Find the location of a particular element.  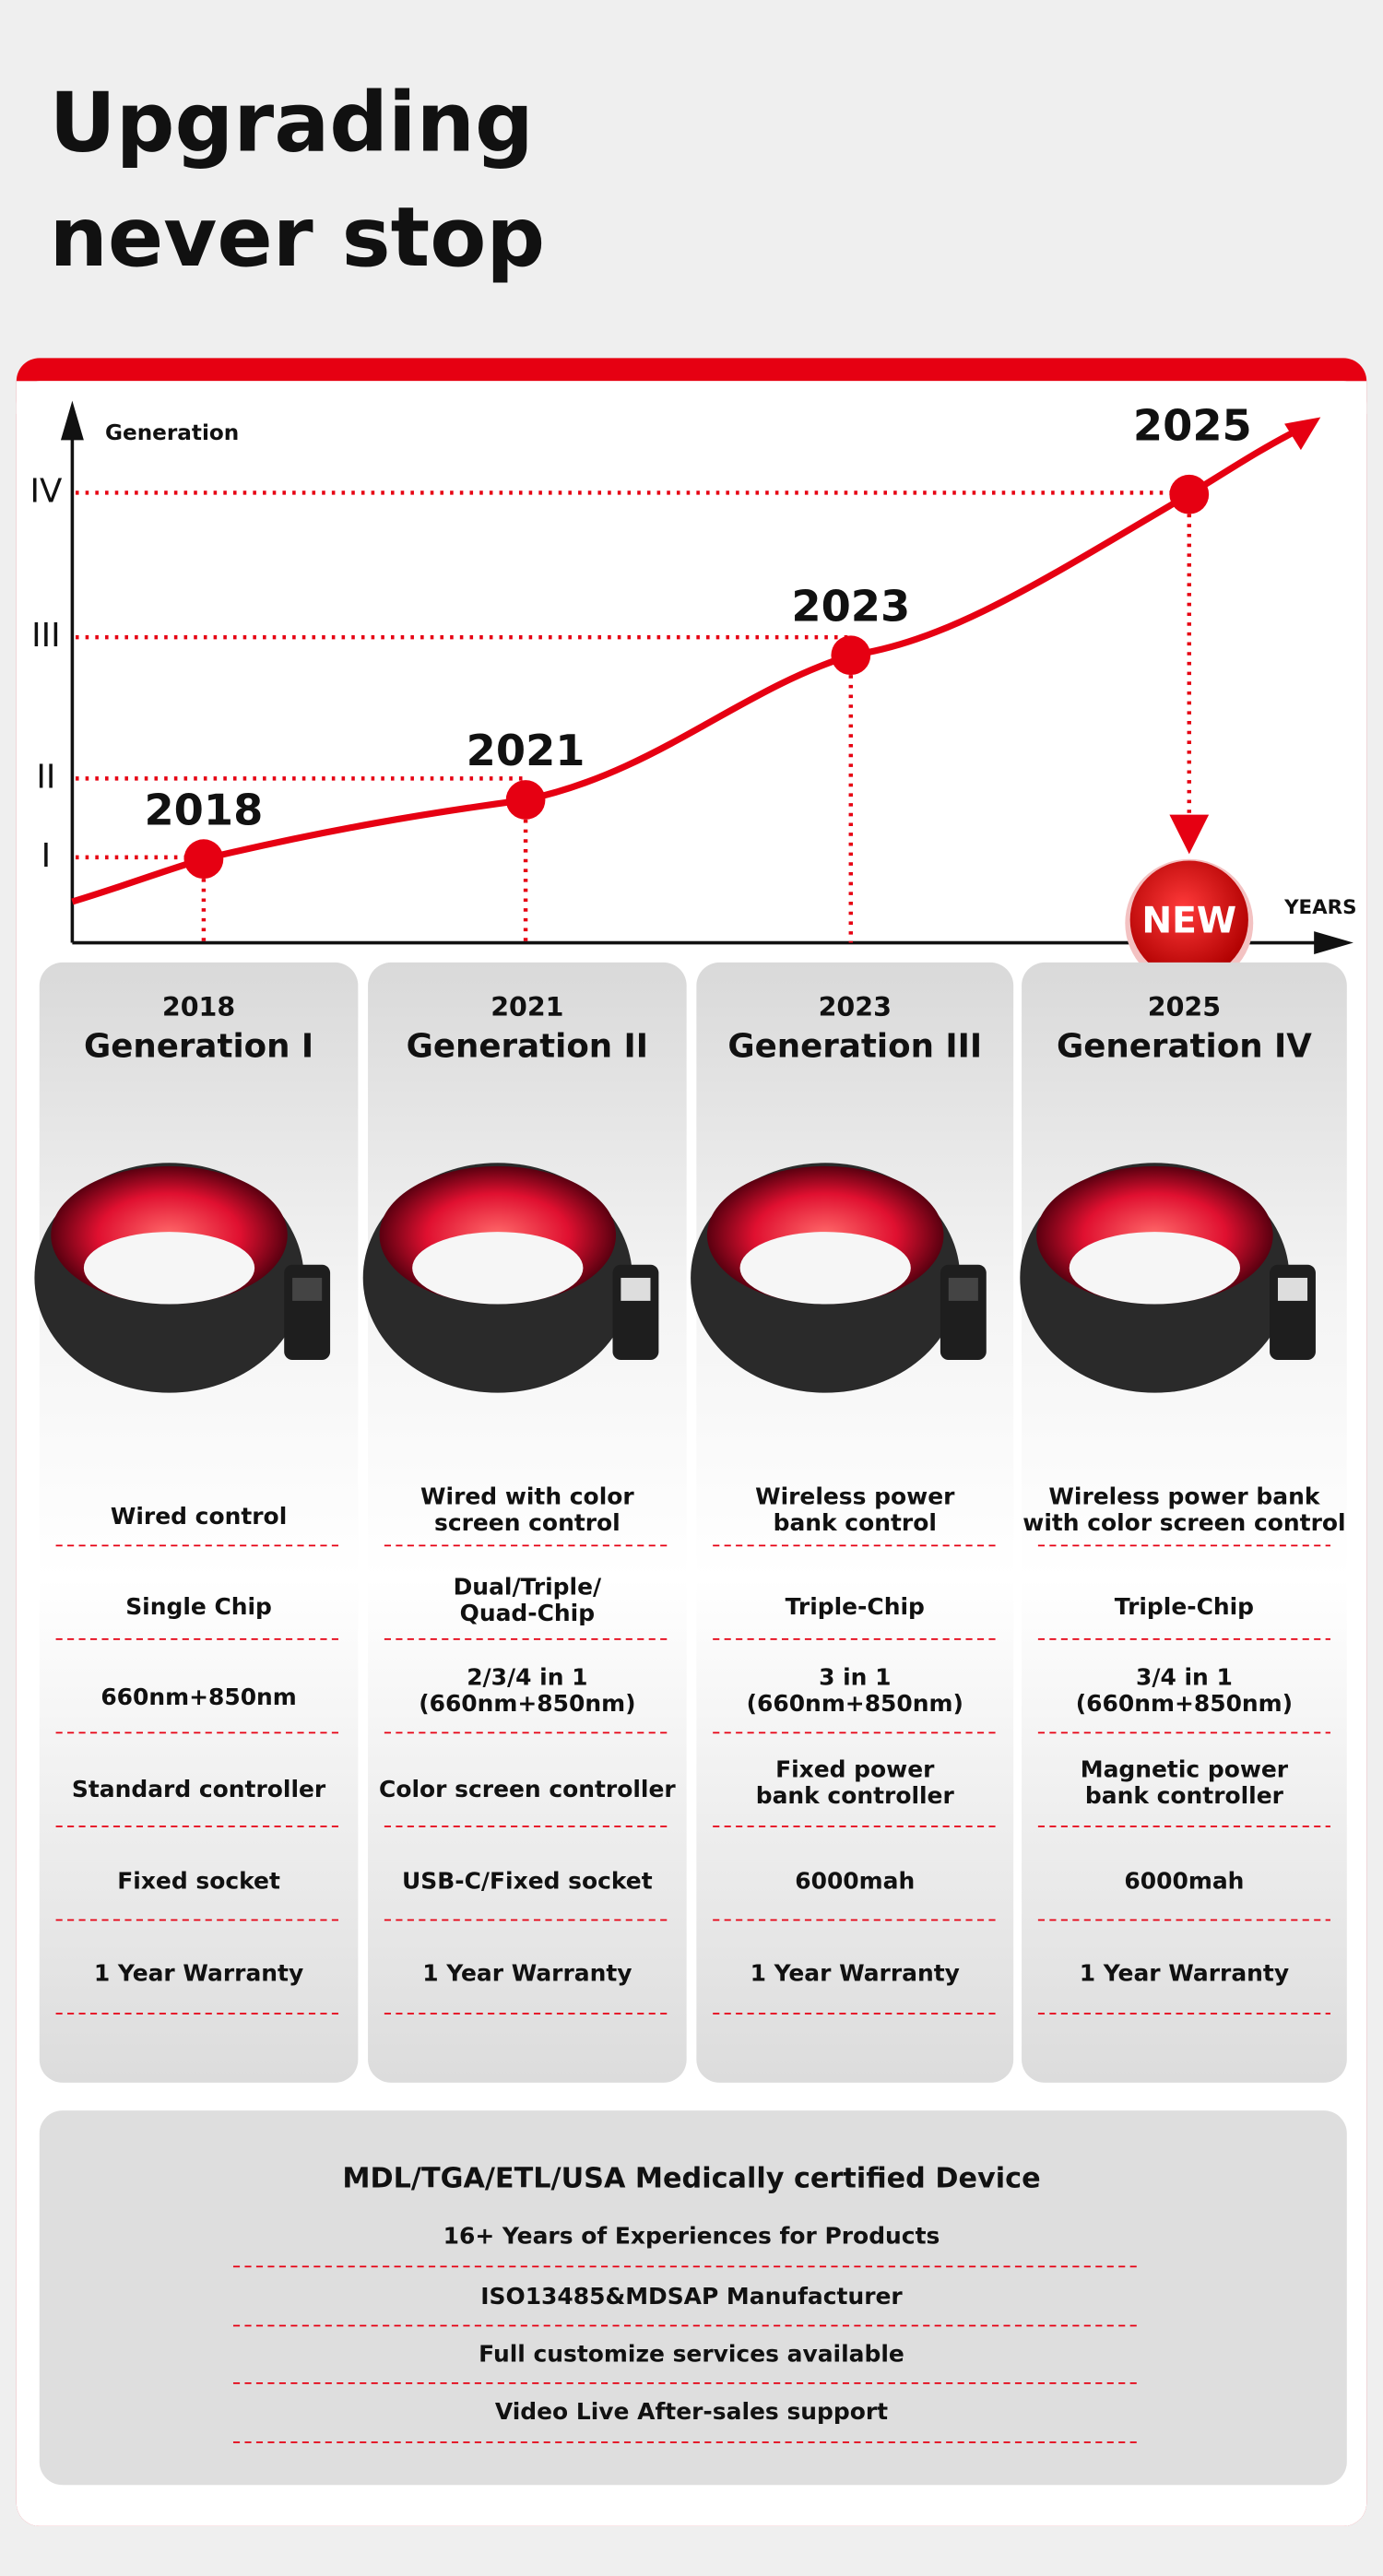

new-badge is located at coordinates (1188, 919).